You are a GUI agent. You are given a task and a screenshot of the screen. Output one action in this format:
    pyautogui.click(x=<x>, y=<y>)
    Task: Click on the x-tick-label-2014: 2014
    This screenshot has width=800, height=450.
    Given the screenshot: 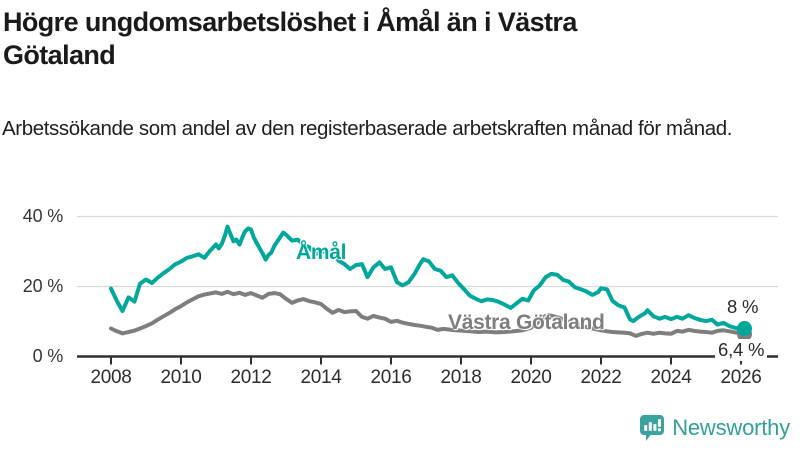 What is the action you would take?
    pyautogui.click(x=321, y=377)
    